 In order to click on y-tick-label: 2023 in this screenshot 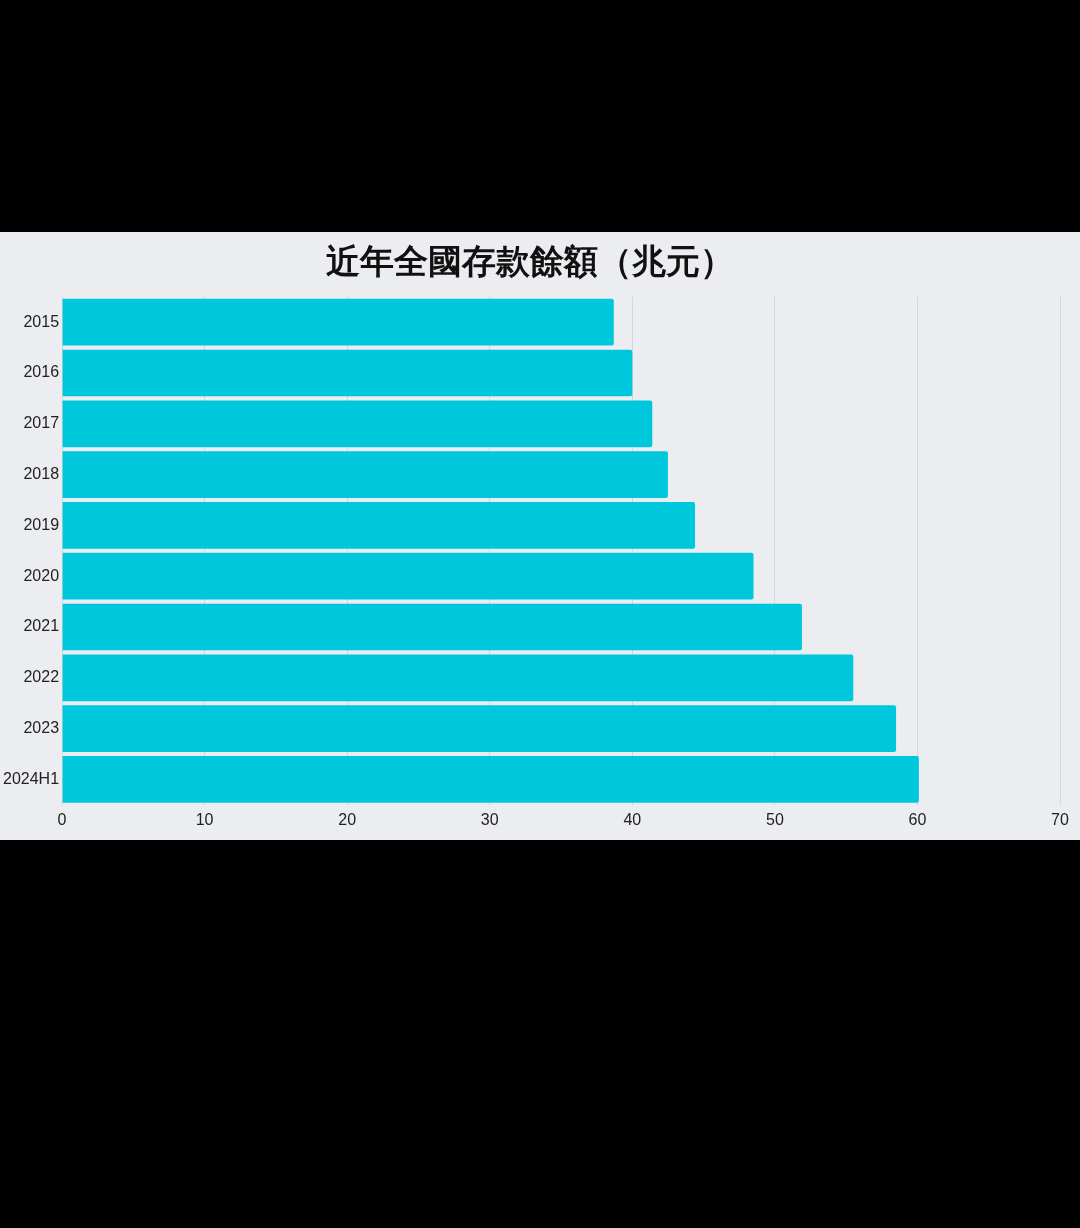, I will do `click(41, 728)`.